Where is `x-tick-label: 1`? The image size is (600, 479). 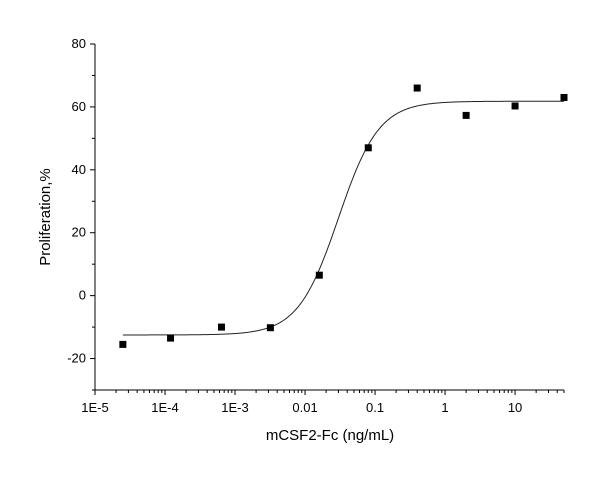
x-tick-label: 1 is located at coordinates (444, 407).